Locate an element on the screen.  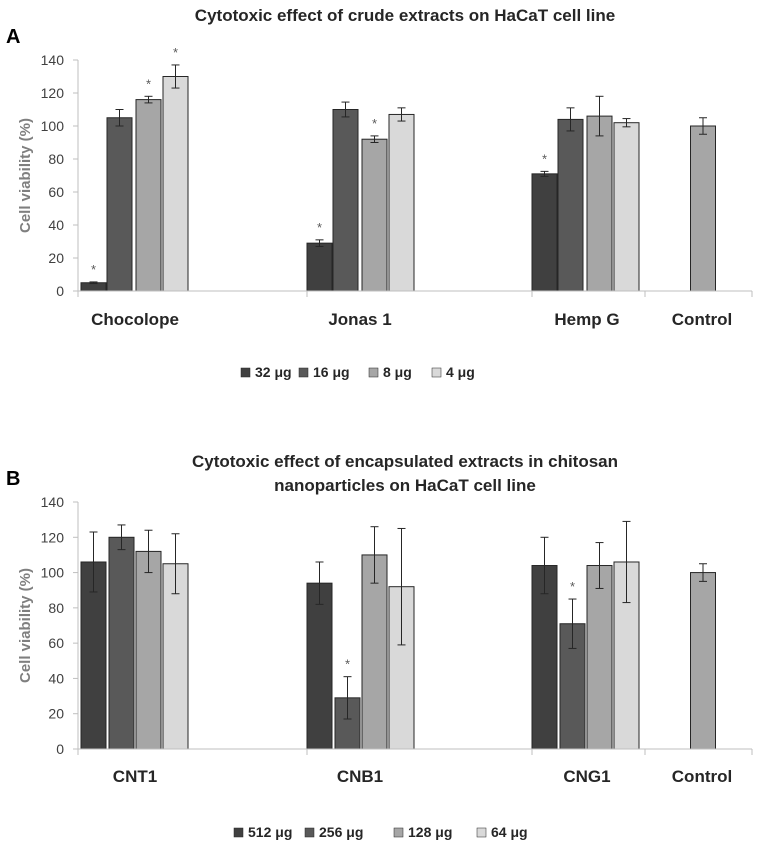
chart-title: nanoparticles on HaCaT cell line is located at coordinates (405, 485).